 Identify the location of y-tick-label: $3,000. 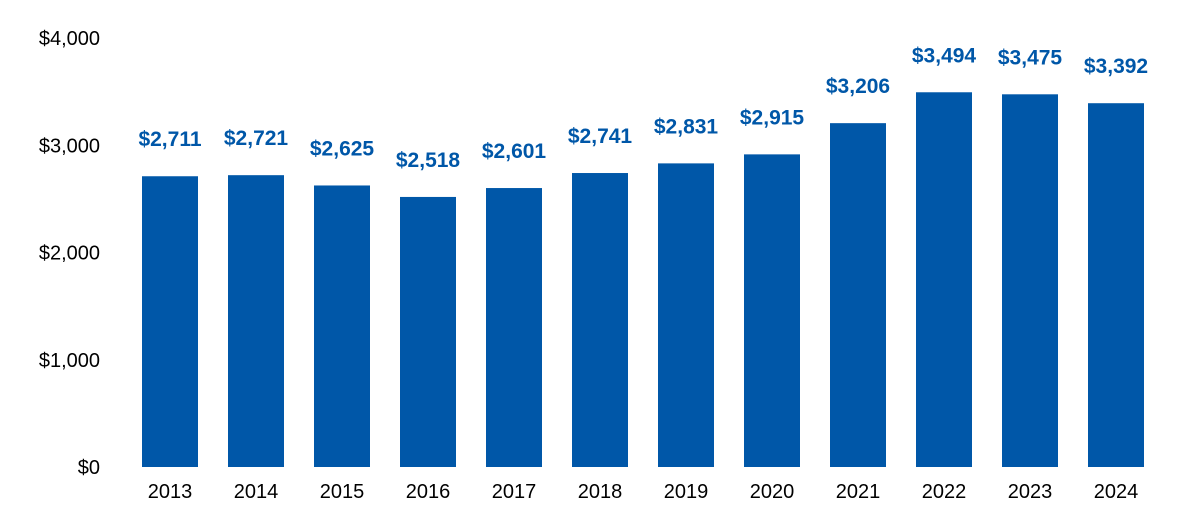
(69, 146).